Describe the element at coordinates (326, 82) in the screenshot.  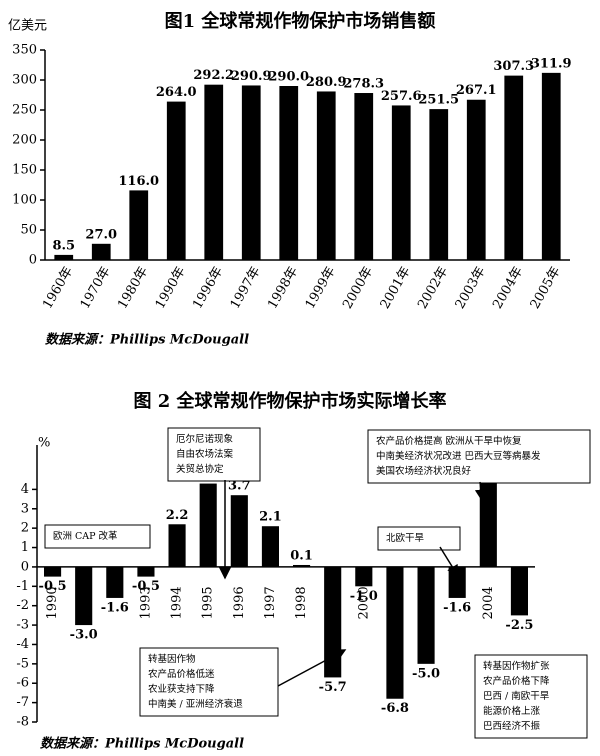
I see `value-label: 280.9` at that location.